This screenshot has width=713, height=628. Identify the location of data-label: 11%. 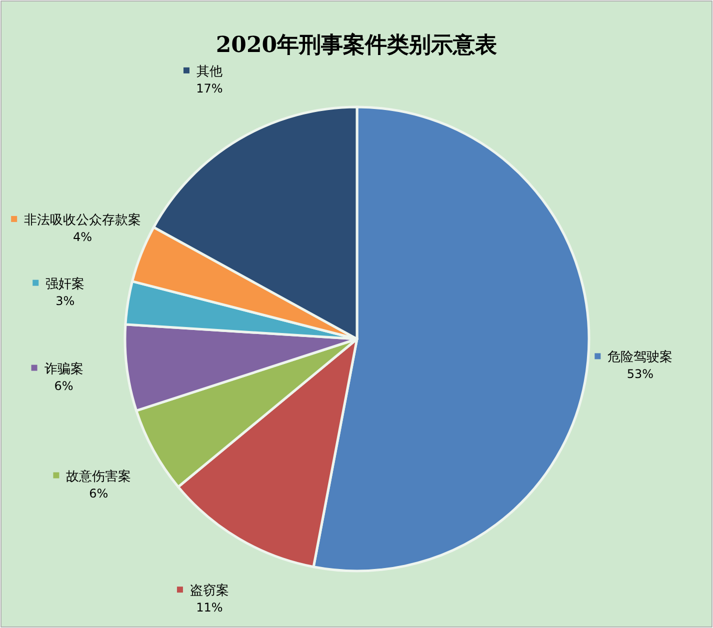
(209, 607).